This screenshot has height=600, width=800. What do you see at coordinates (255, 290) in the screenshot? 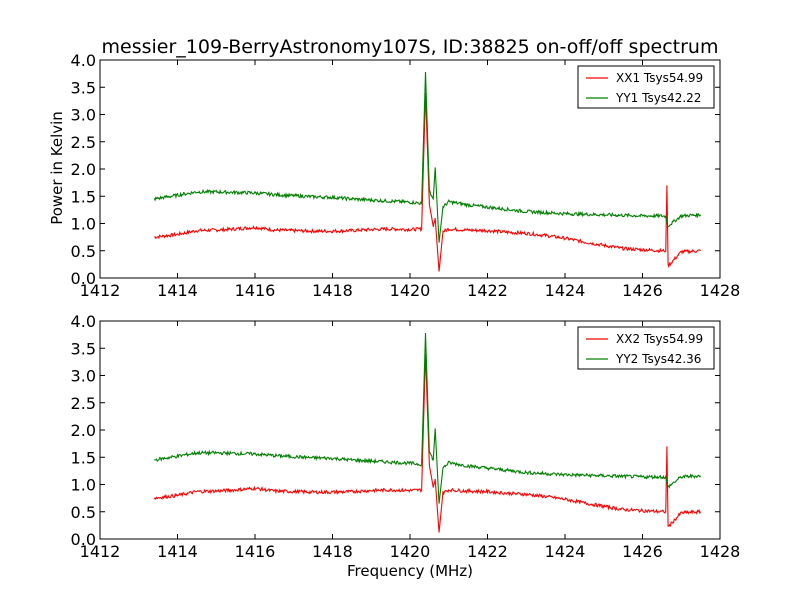
I see `x-tick-label-0-2: 1416` at bounding box center [255, 290].